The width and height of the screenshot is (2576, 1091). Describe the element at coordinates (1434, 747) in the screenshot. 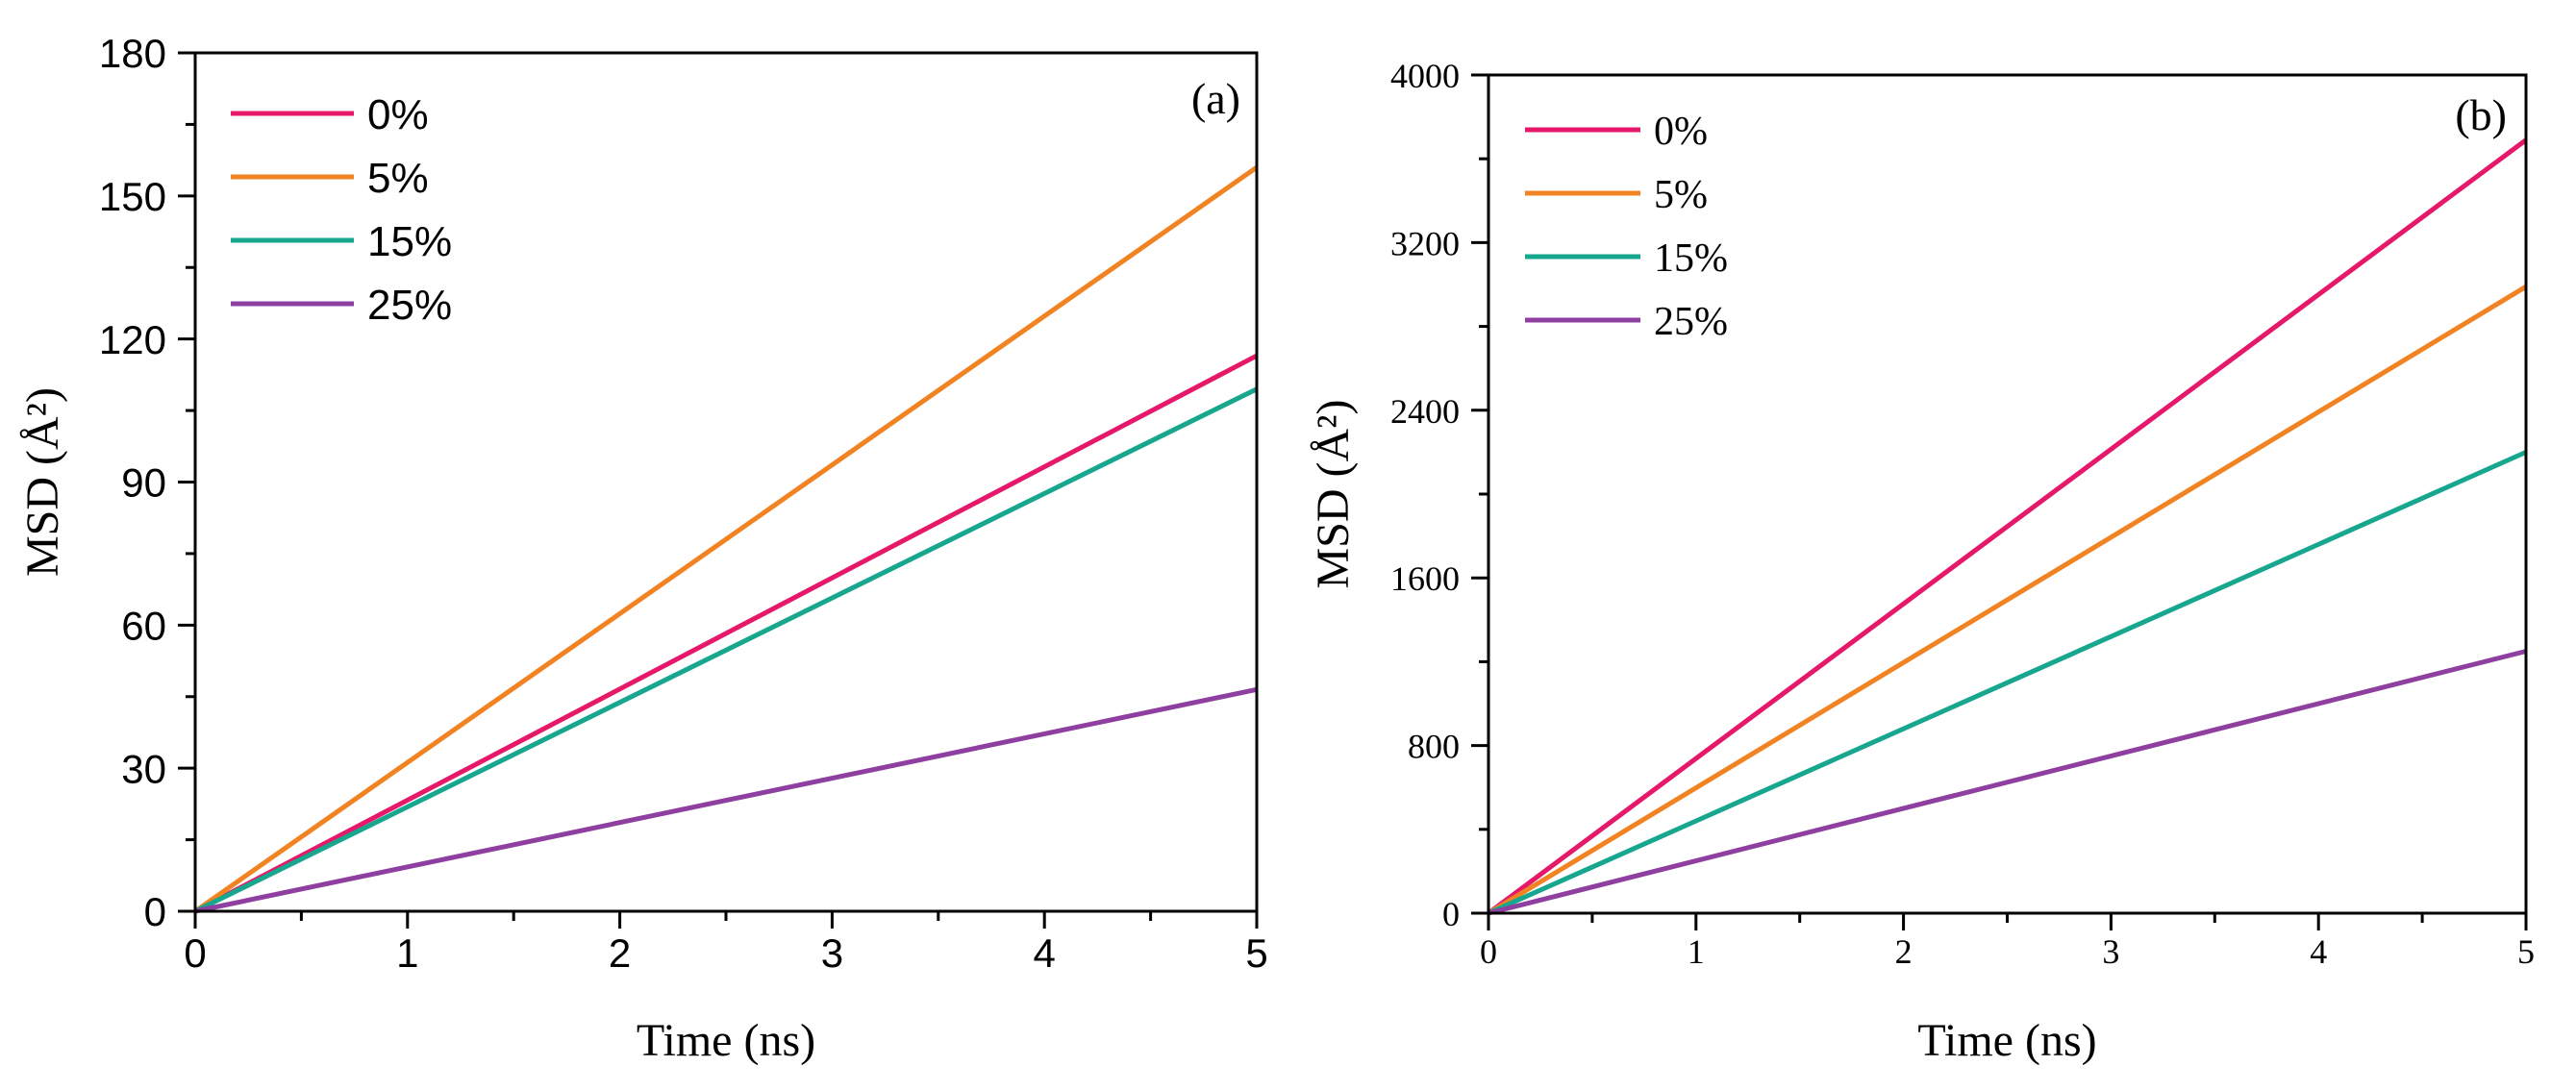

I see `y-tick-label: 800` at that location.